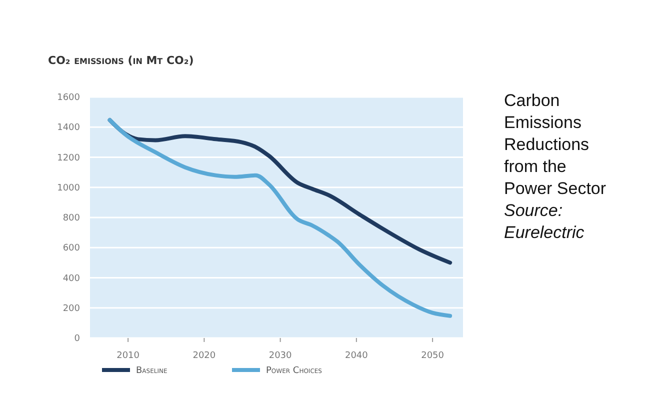  What do you see at coordinates (432, 356) in the screenshot?
I see `x-tick-label: 2050` at bounding box center [432, 356].